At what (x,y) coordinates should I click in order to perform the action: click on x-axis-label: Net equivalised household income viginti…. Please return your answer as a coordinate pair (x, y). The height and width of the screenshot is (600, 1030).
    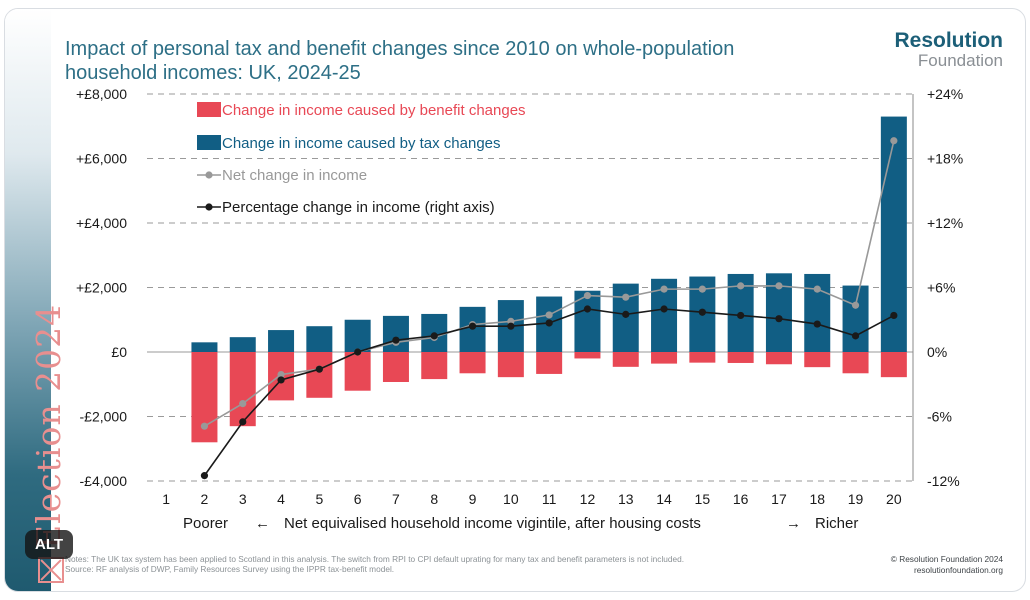
    Looking at the image, I should click on (492, 523).